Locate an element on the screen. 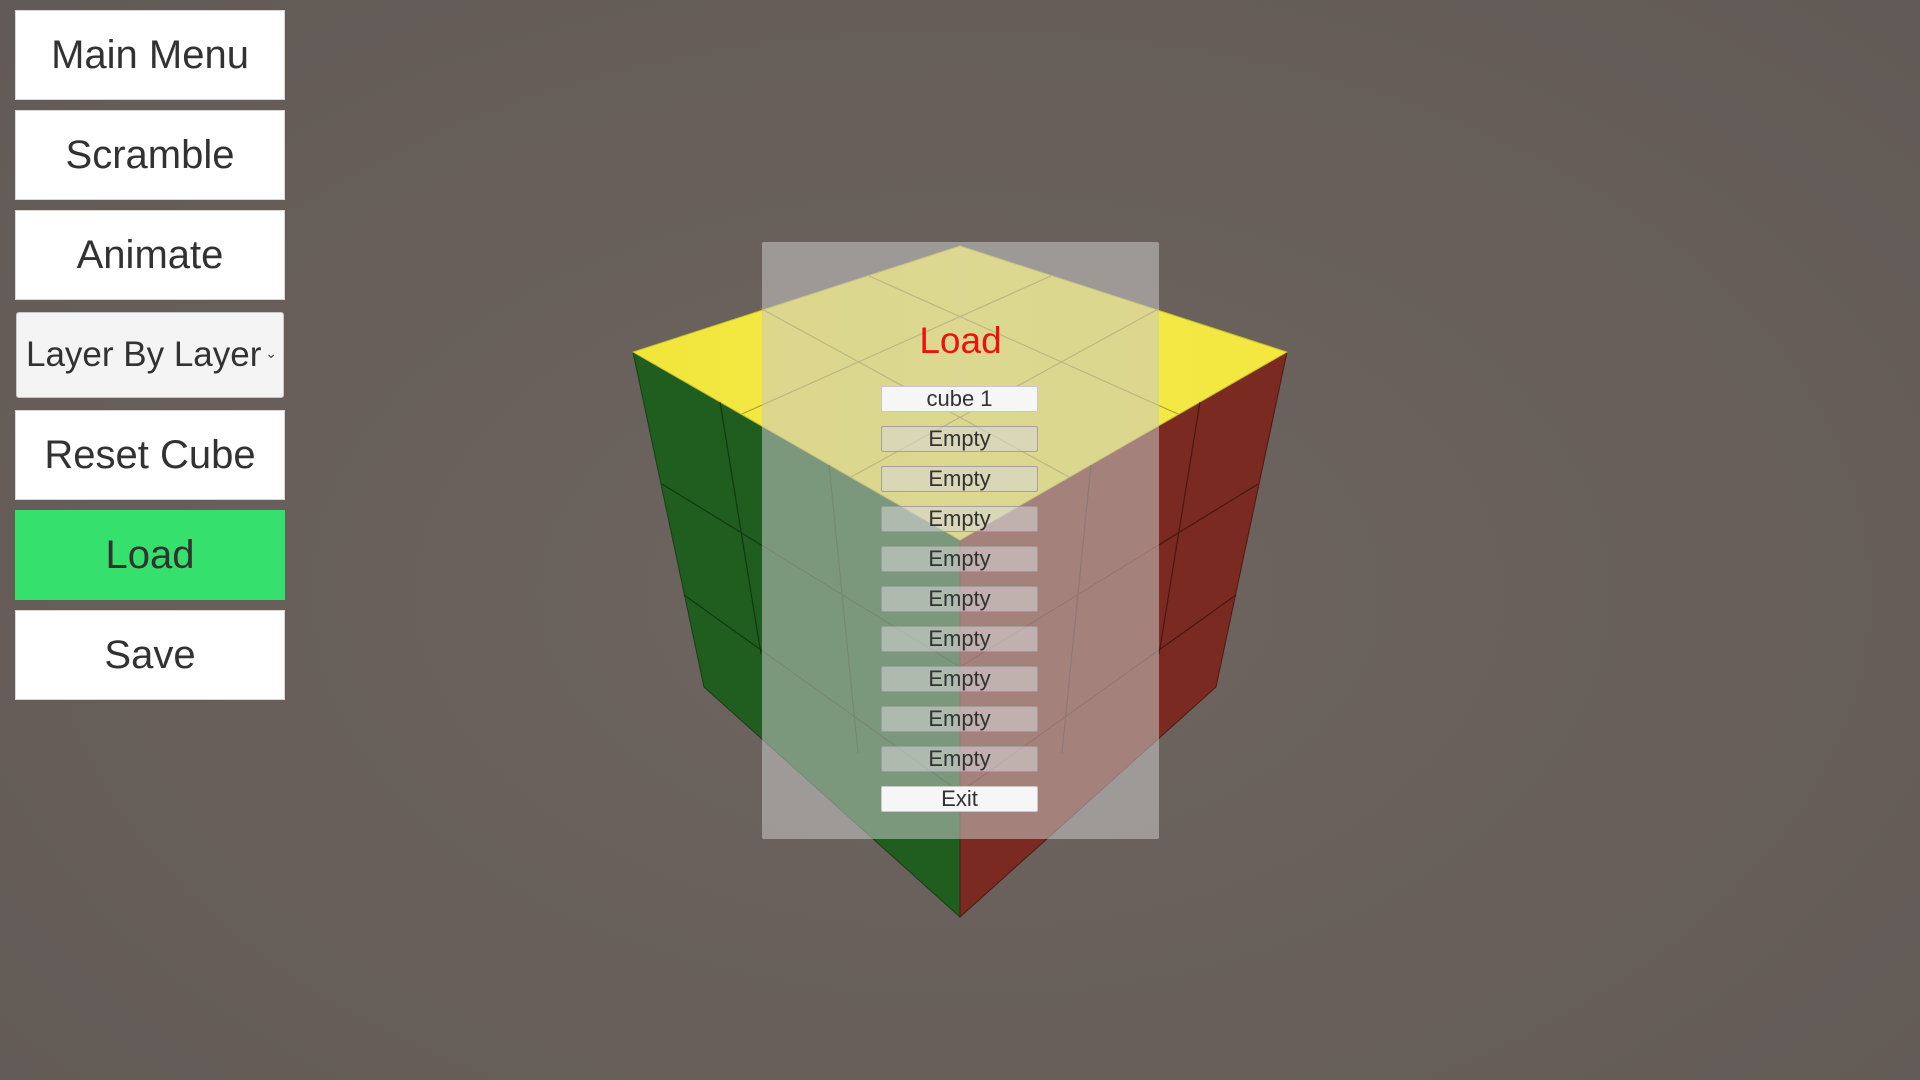  animate-label: Animate is located at coordinates (150, 254).